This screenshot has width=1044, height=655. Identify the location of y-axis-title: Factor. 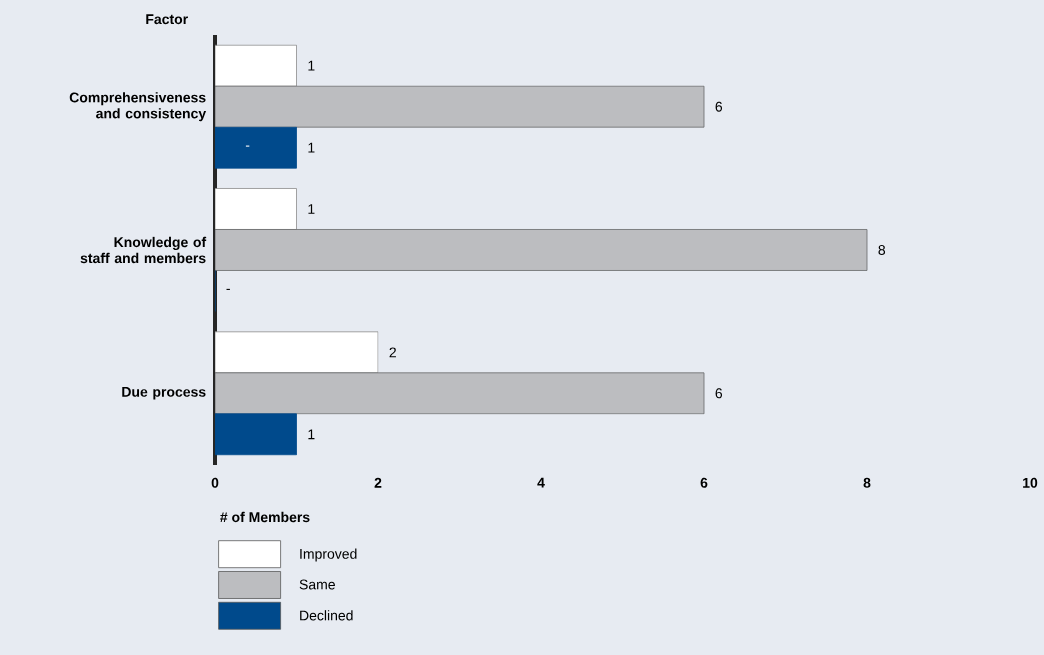
(167, 19).